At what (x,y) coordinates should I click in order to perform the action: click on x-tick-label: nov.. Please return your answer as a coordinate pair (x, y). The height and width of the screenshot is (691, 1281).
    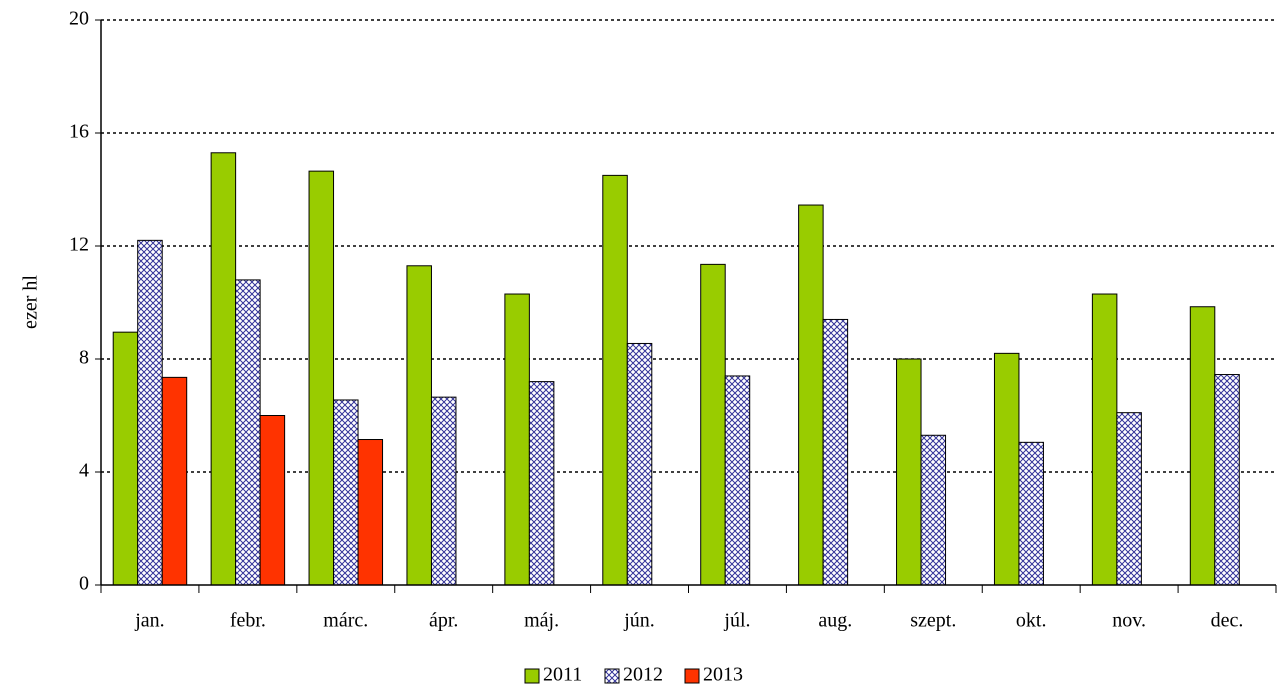
    Looking at the image, I should click on (1129, 621).